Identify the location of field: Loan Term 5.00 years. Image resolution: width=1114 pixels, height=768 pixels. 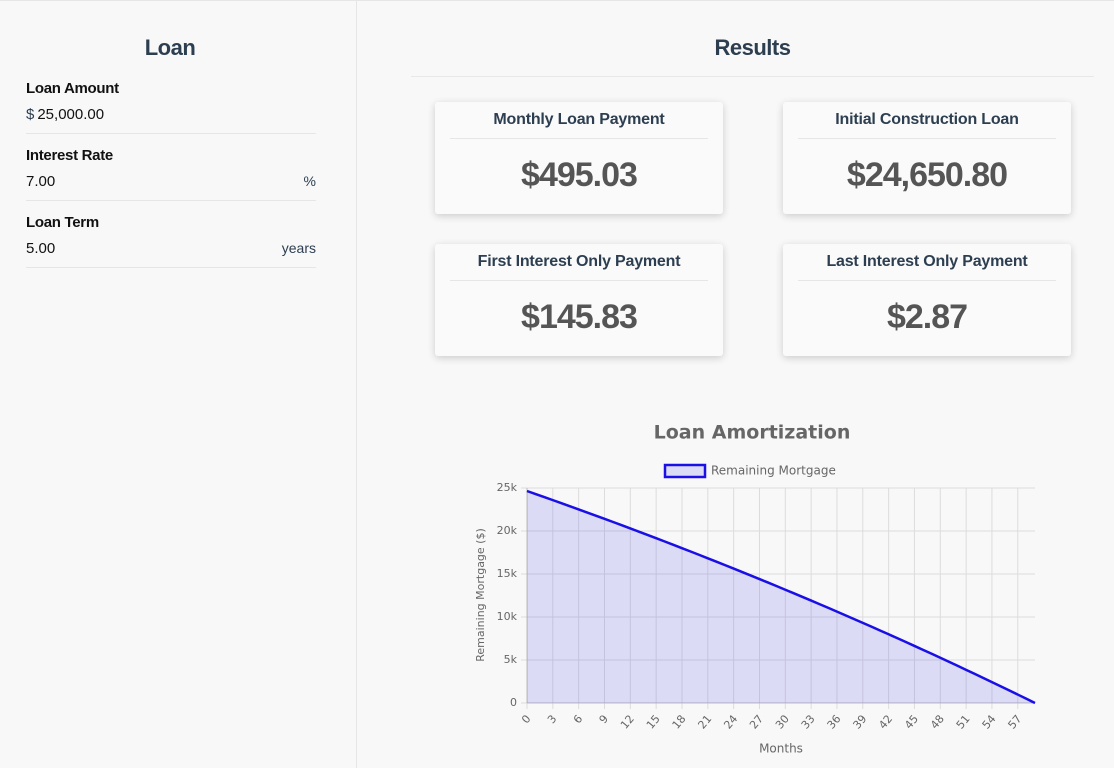
(171, 246).